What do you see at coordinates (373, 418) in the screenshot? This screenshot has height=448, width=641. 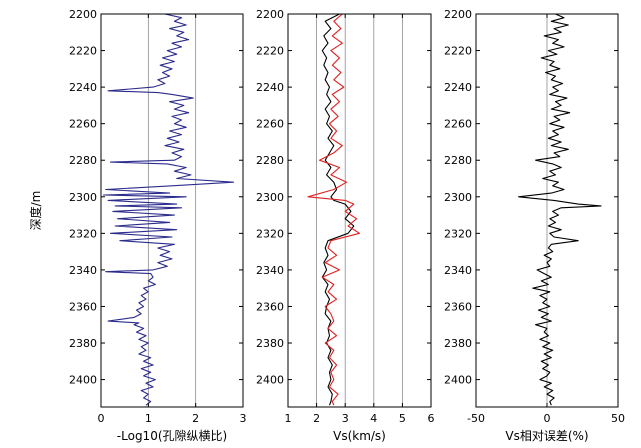 I see `x-tick-label: 4` at bounding box center [373, 418].